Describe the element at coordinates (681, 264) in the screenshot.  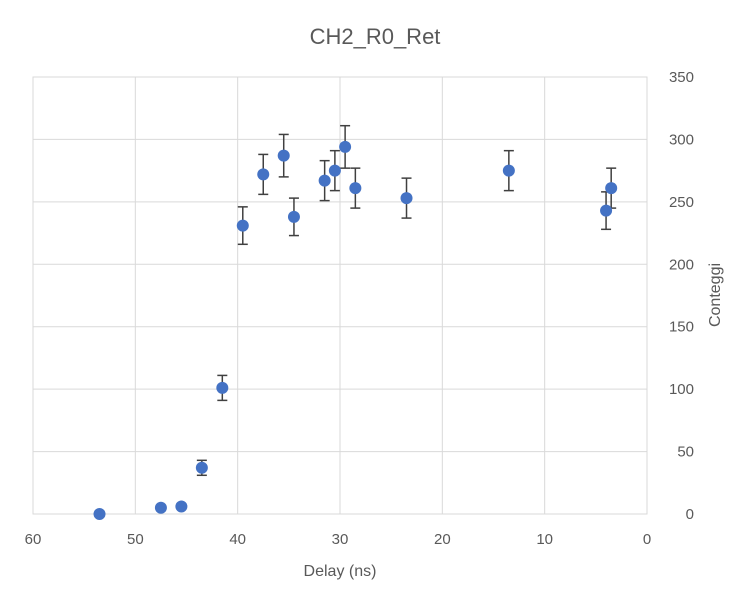
I see `y-tick-label: 200` at that location.